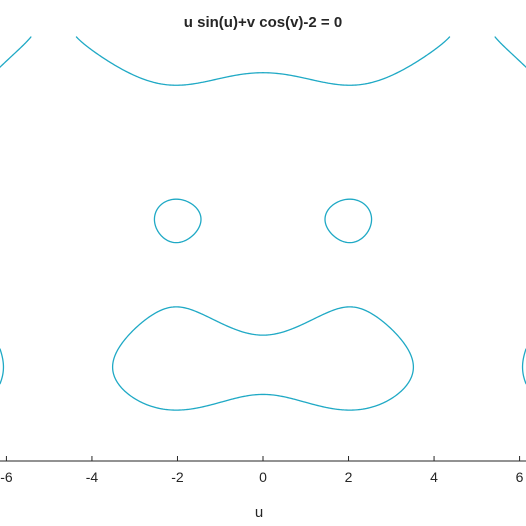  Describe the element at coordinates (520, 477) in the screenshot. I see `x-tick-label: 6` at that location.